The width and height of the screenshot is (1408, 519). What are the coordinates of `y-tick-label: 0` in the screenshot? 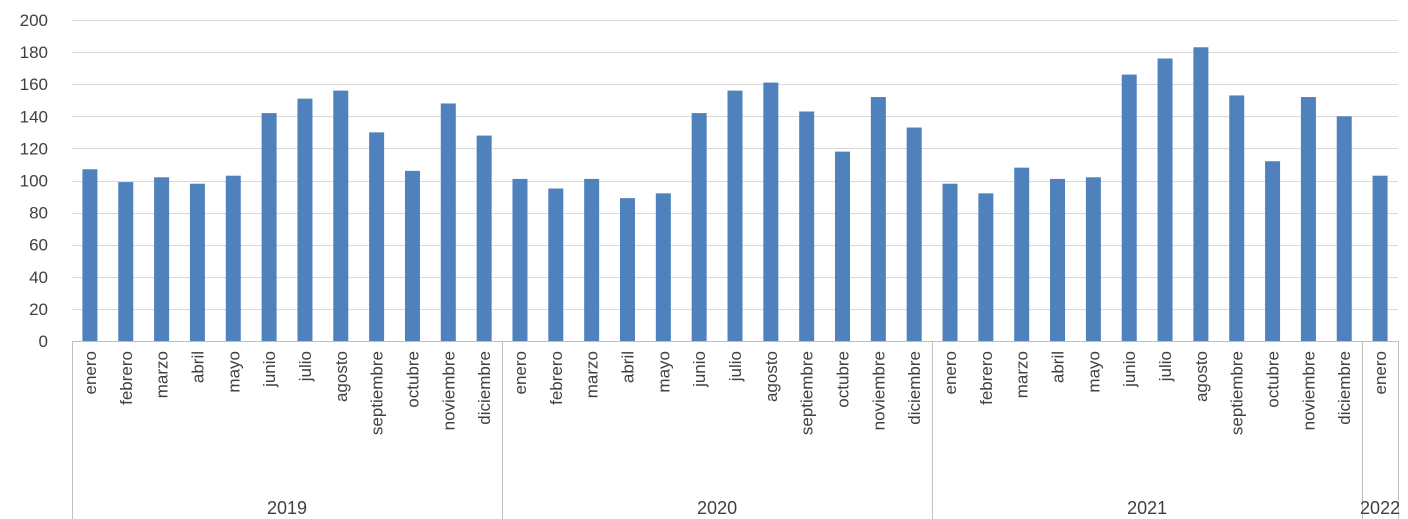 It's located at (43, 341).